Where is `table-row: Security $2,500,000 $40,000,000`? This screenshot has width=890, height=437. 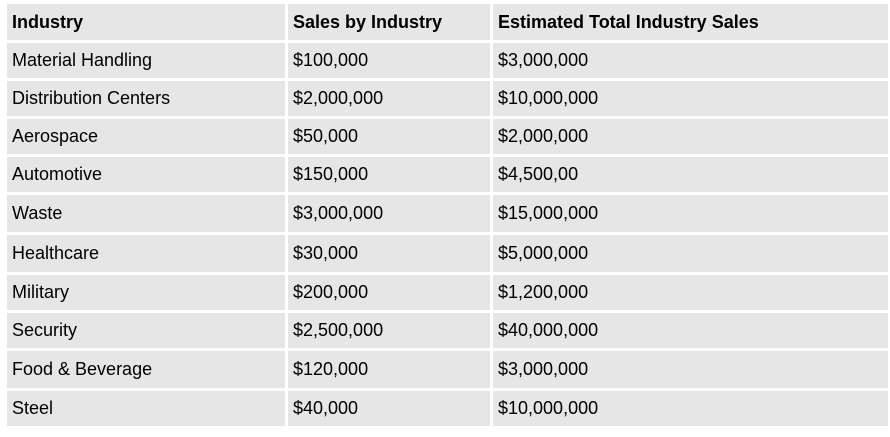
table-row: Security $2,500,000 $40,000,000 is located at coordinates (447, 330).